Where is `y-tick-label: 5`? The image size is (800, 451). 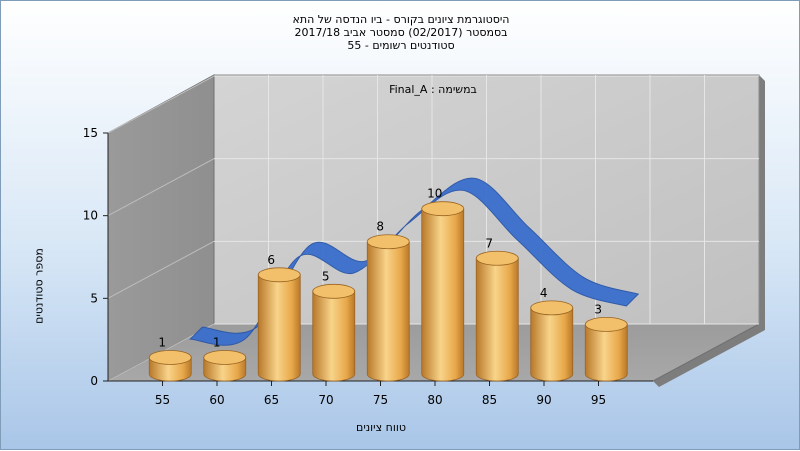
y-tick-label: 5 is located at coordinates (94, 298).